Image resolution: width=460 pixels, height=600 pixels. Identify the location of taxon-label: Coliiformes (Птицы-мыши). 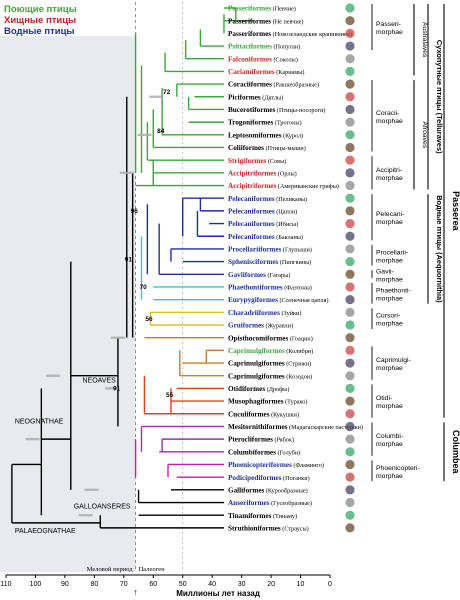
(267, 148).